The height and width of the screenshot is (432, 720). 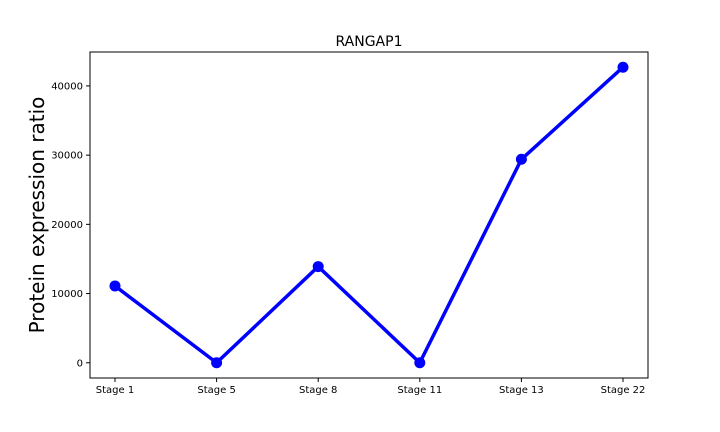 I want to click on x-tick-label: Stage 22, so click(x=623, y=390).